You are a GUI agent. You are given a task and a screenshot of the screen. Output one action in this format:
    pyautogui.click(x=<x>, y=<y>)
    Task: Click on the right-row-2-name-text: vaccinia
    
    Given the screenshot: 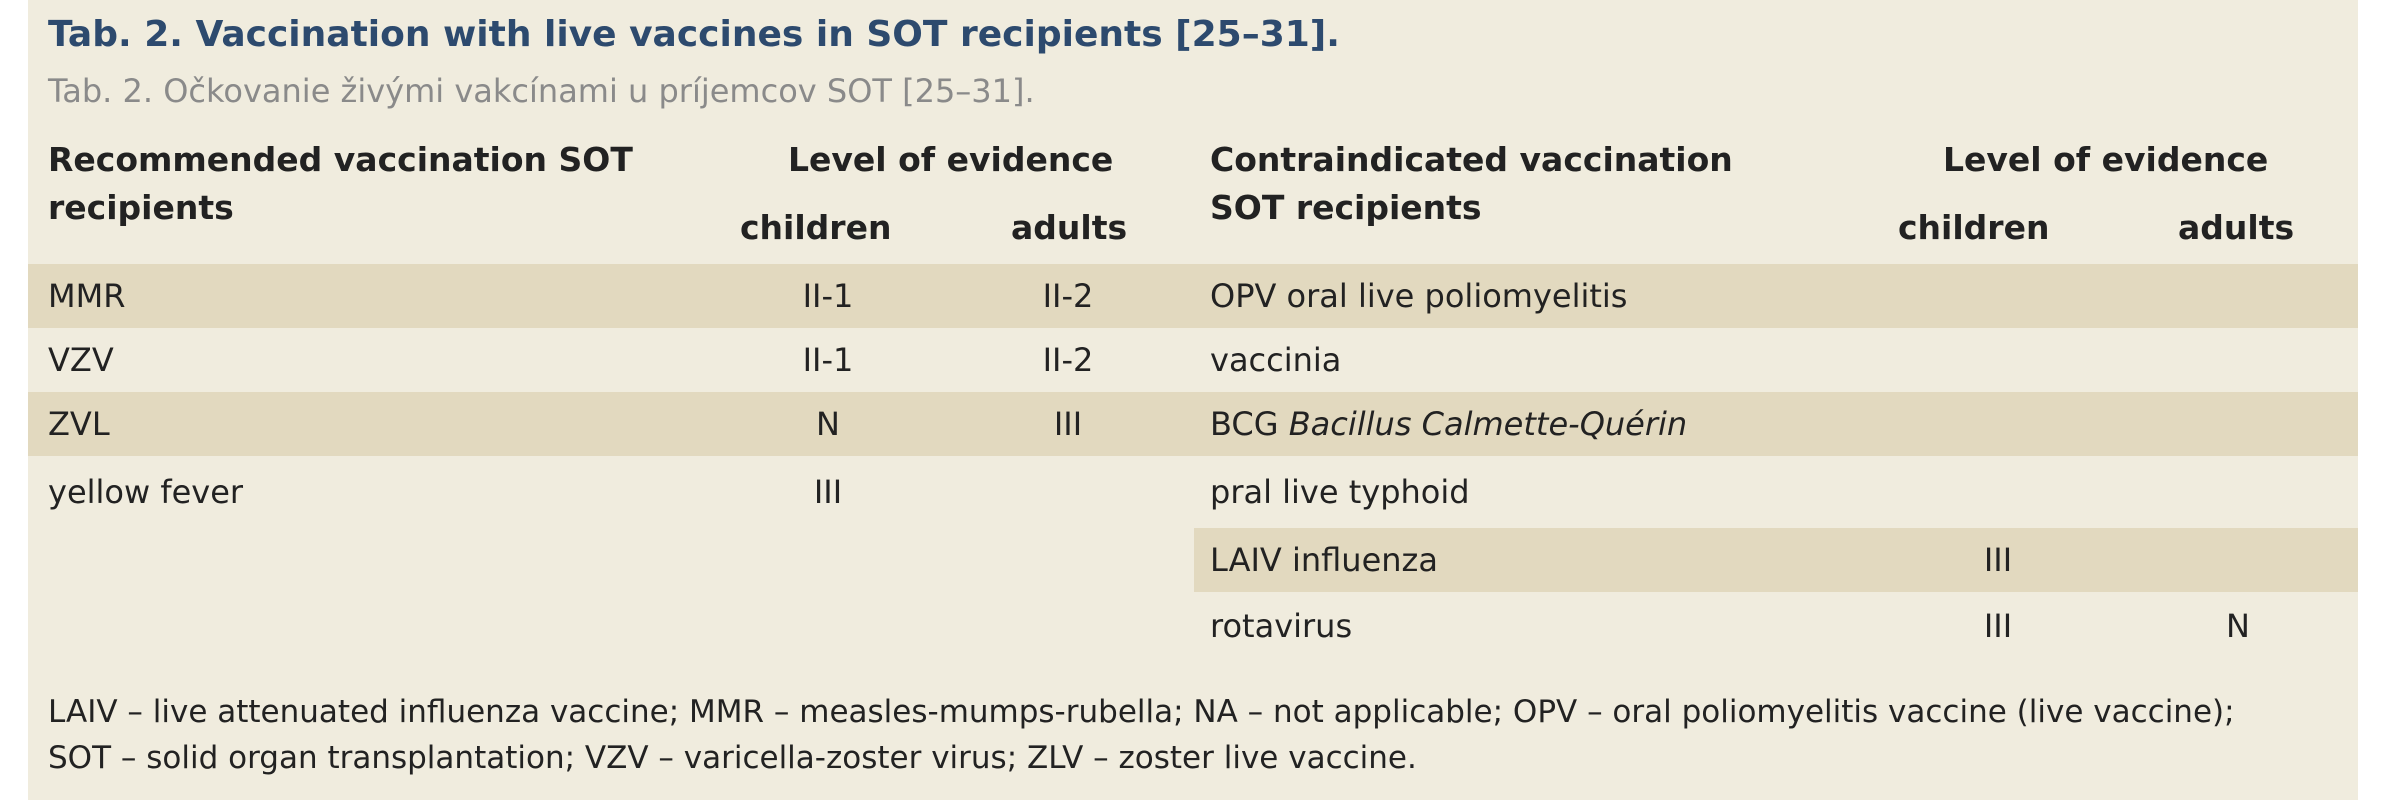 What is the action you would take?
    pyautogui.click(x=1276, y=360)
    